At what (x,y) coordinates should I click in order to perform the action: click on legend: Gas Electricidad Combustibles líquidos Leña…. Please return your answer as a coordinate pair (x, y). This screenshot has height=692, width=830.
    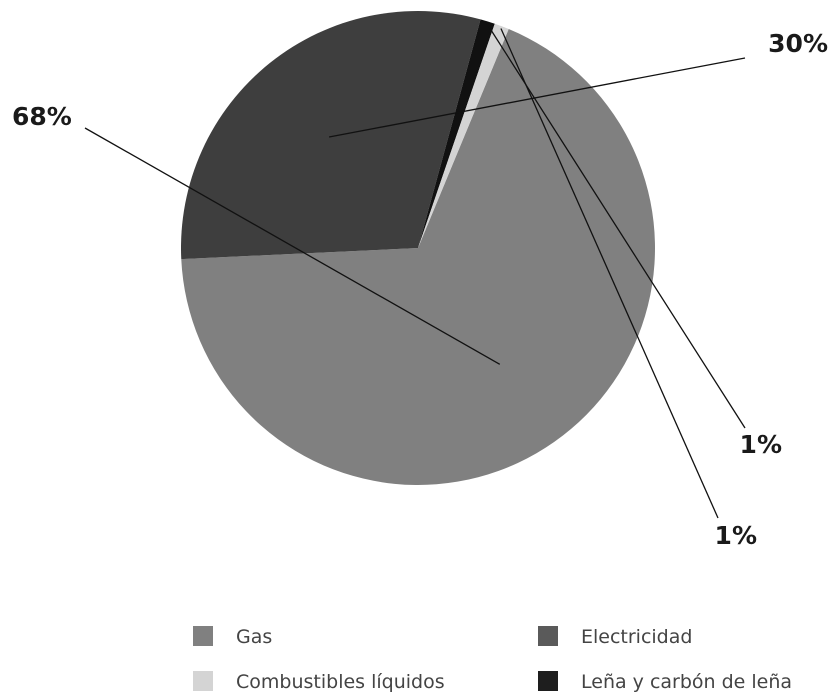
    Looking at the image, I should click on (492, 659).